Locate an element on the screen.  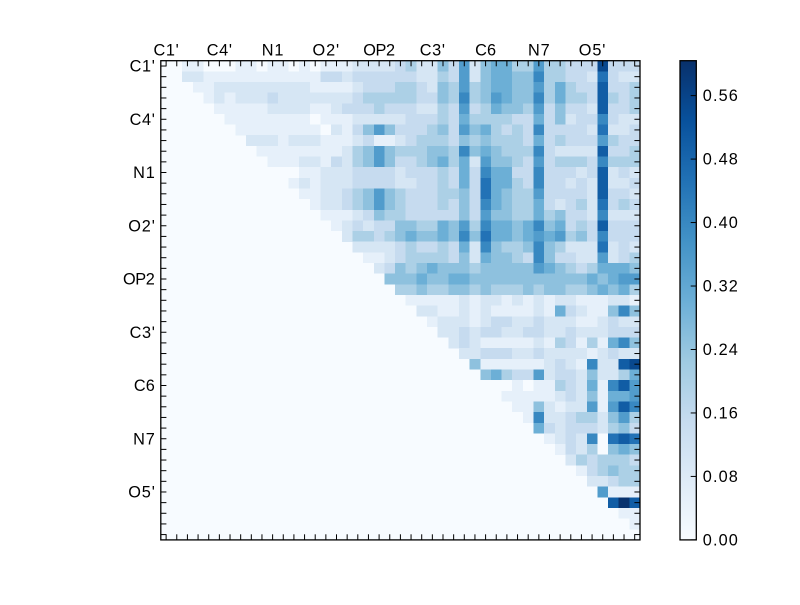
svg-text: 0.32 is located at coordinates (720, 287).